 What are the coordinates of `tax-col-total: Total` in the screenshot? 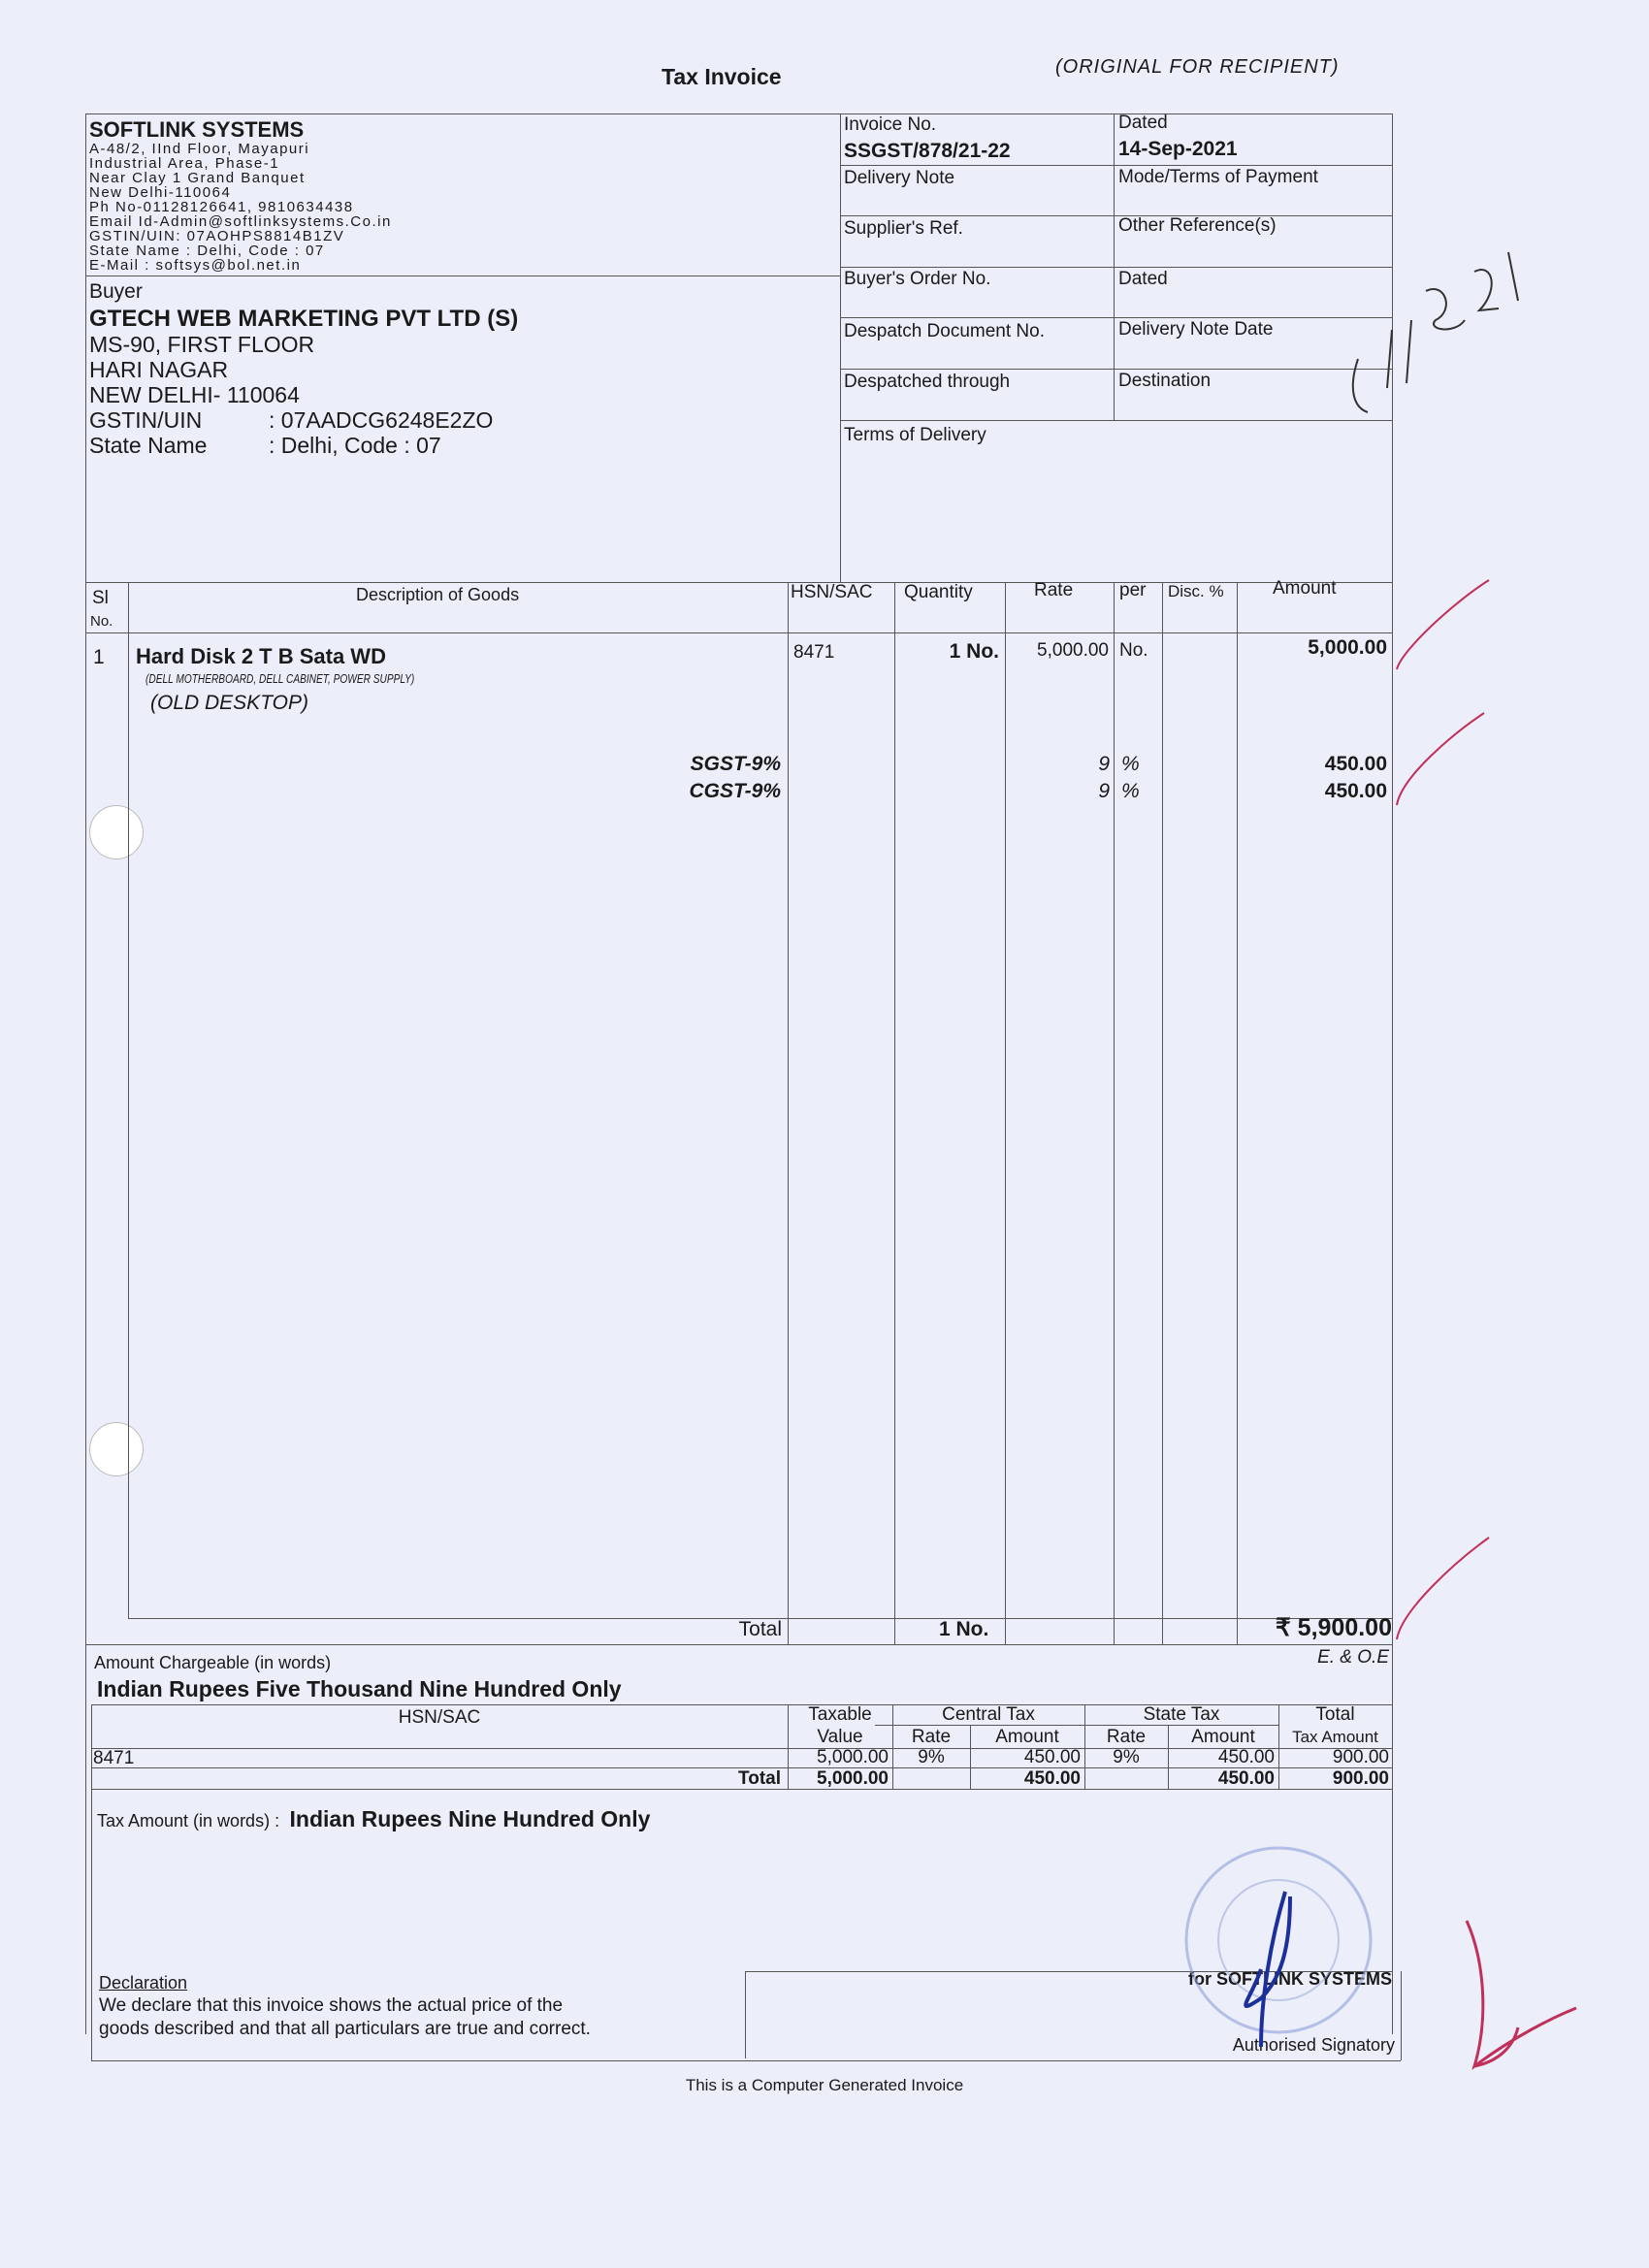 It's located at (1335, 1714).